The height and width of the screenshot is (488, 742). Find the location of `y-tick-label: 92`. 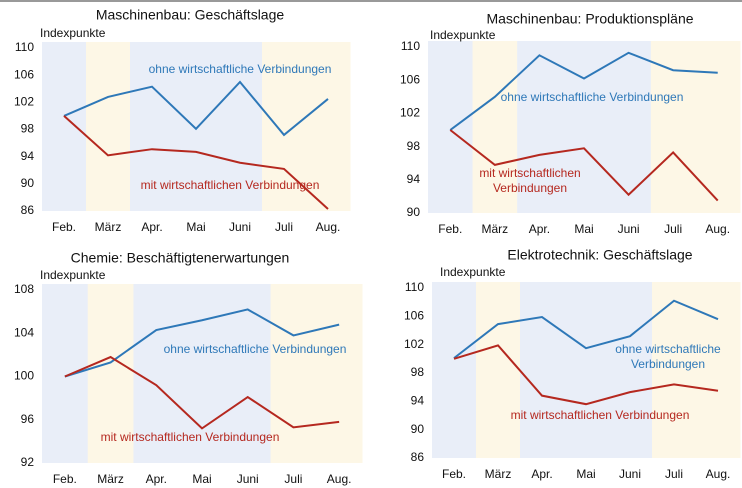

y-tick-label: 92 is located at coordinates (28, 462).